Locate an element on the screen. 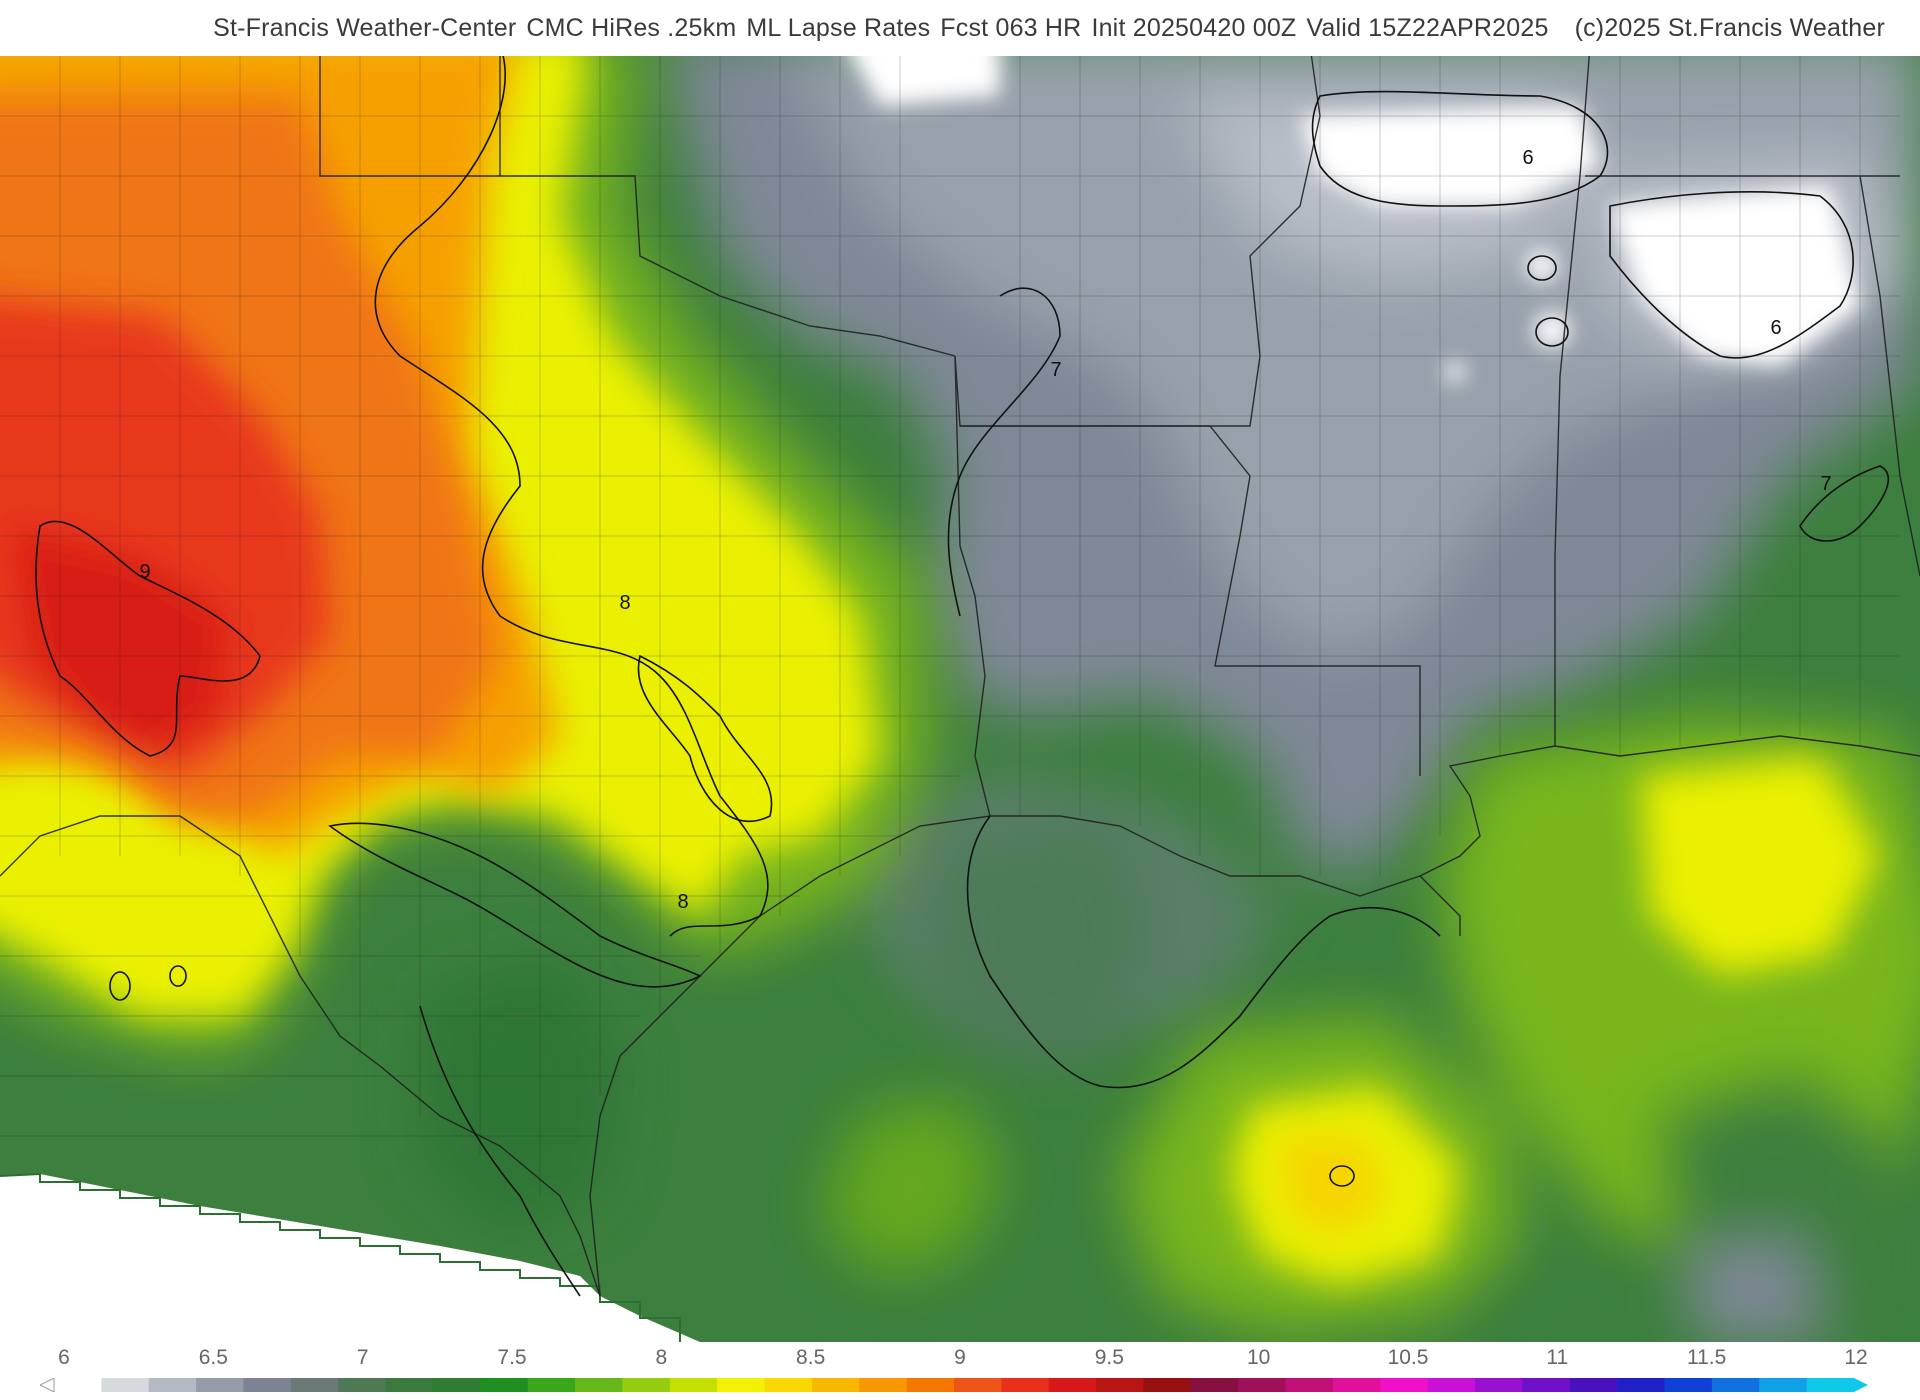 The image size is (1920, 1400). title-init: Init 20250420 00Z is located at coordinates (1194, 27).